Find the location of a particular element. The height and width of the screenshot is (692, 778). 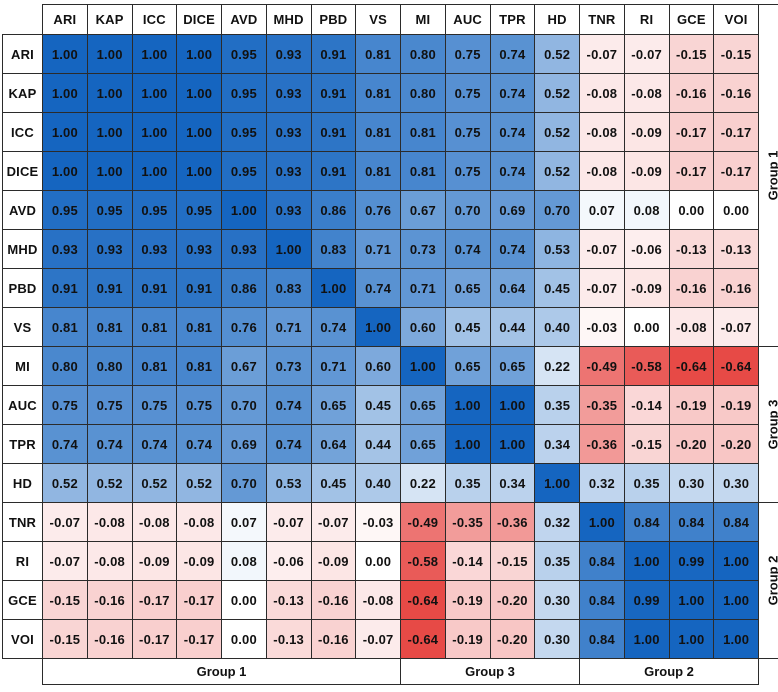

heatmap-cell: 0.07 is located at coordinates (602, 210).